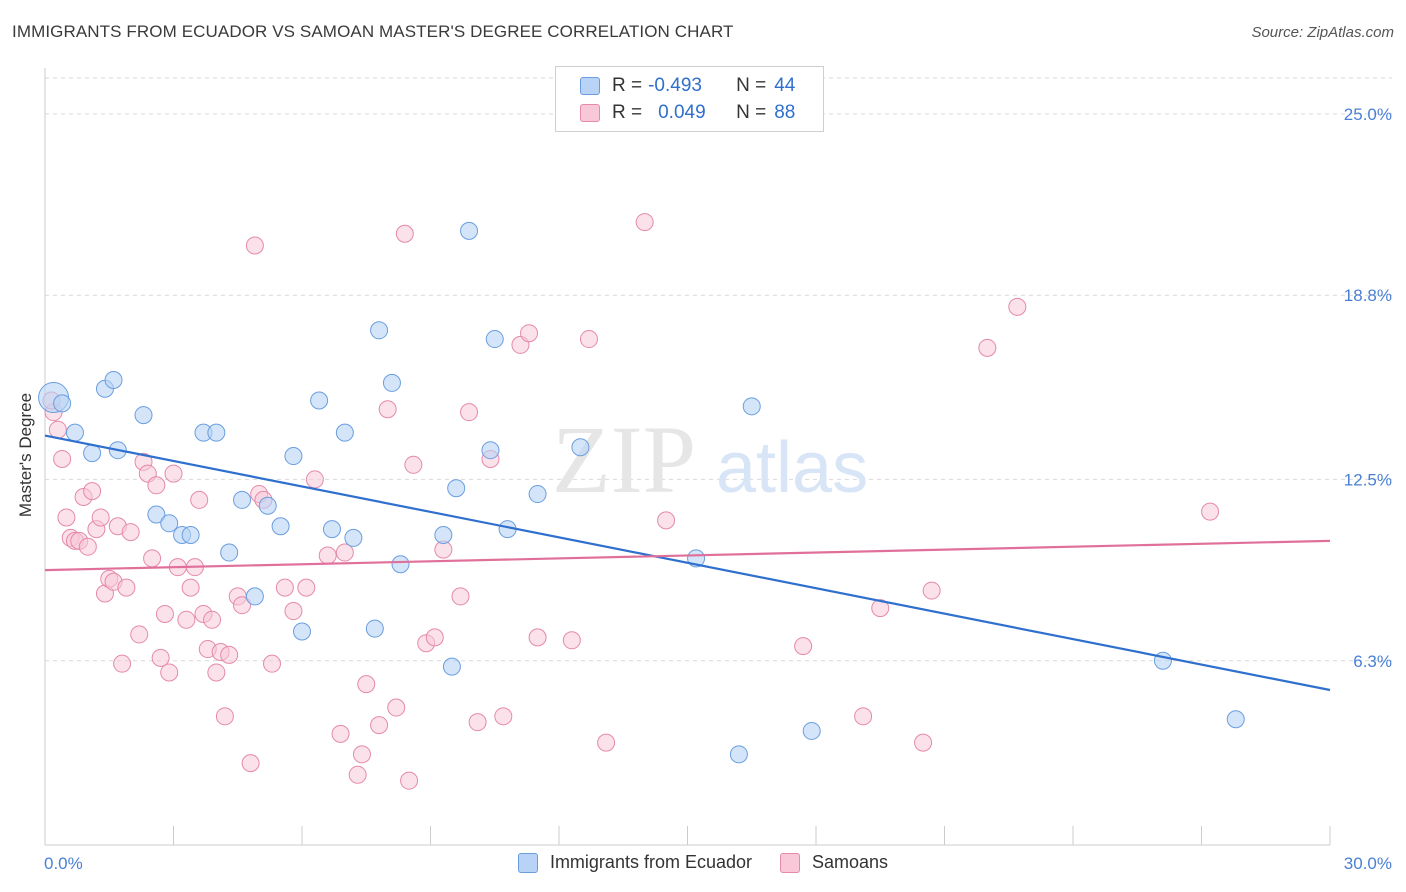 The width and height of the screenshot is (1406, 892). Describe the element at coordinates (63, 863) in the screenshot. I see `x-tick-label: 0.0%` at that location.